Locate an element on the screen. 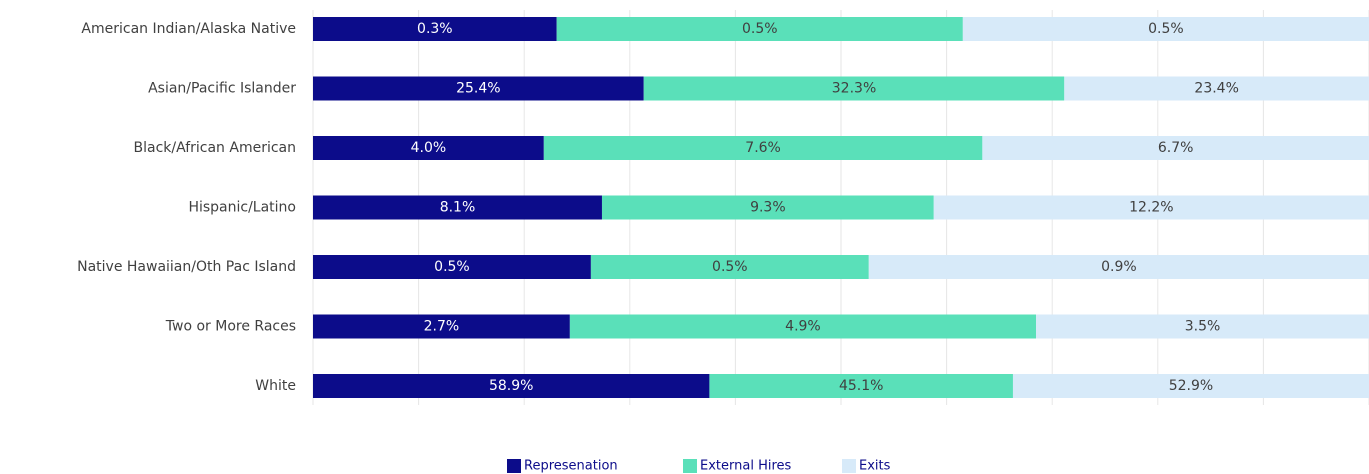  data-label: 4.9% is located at coordinates (803, 327).